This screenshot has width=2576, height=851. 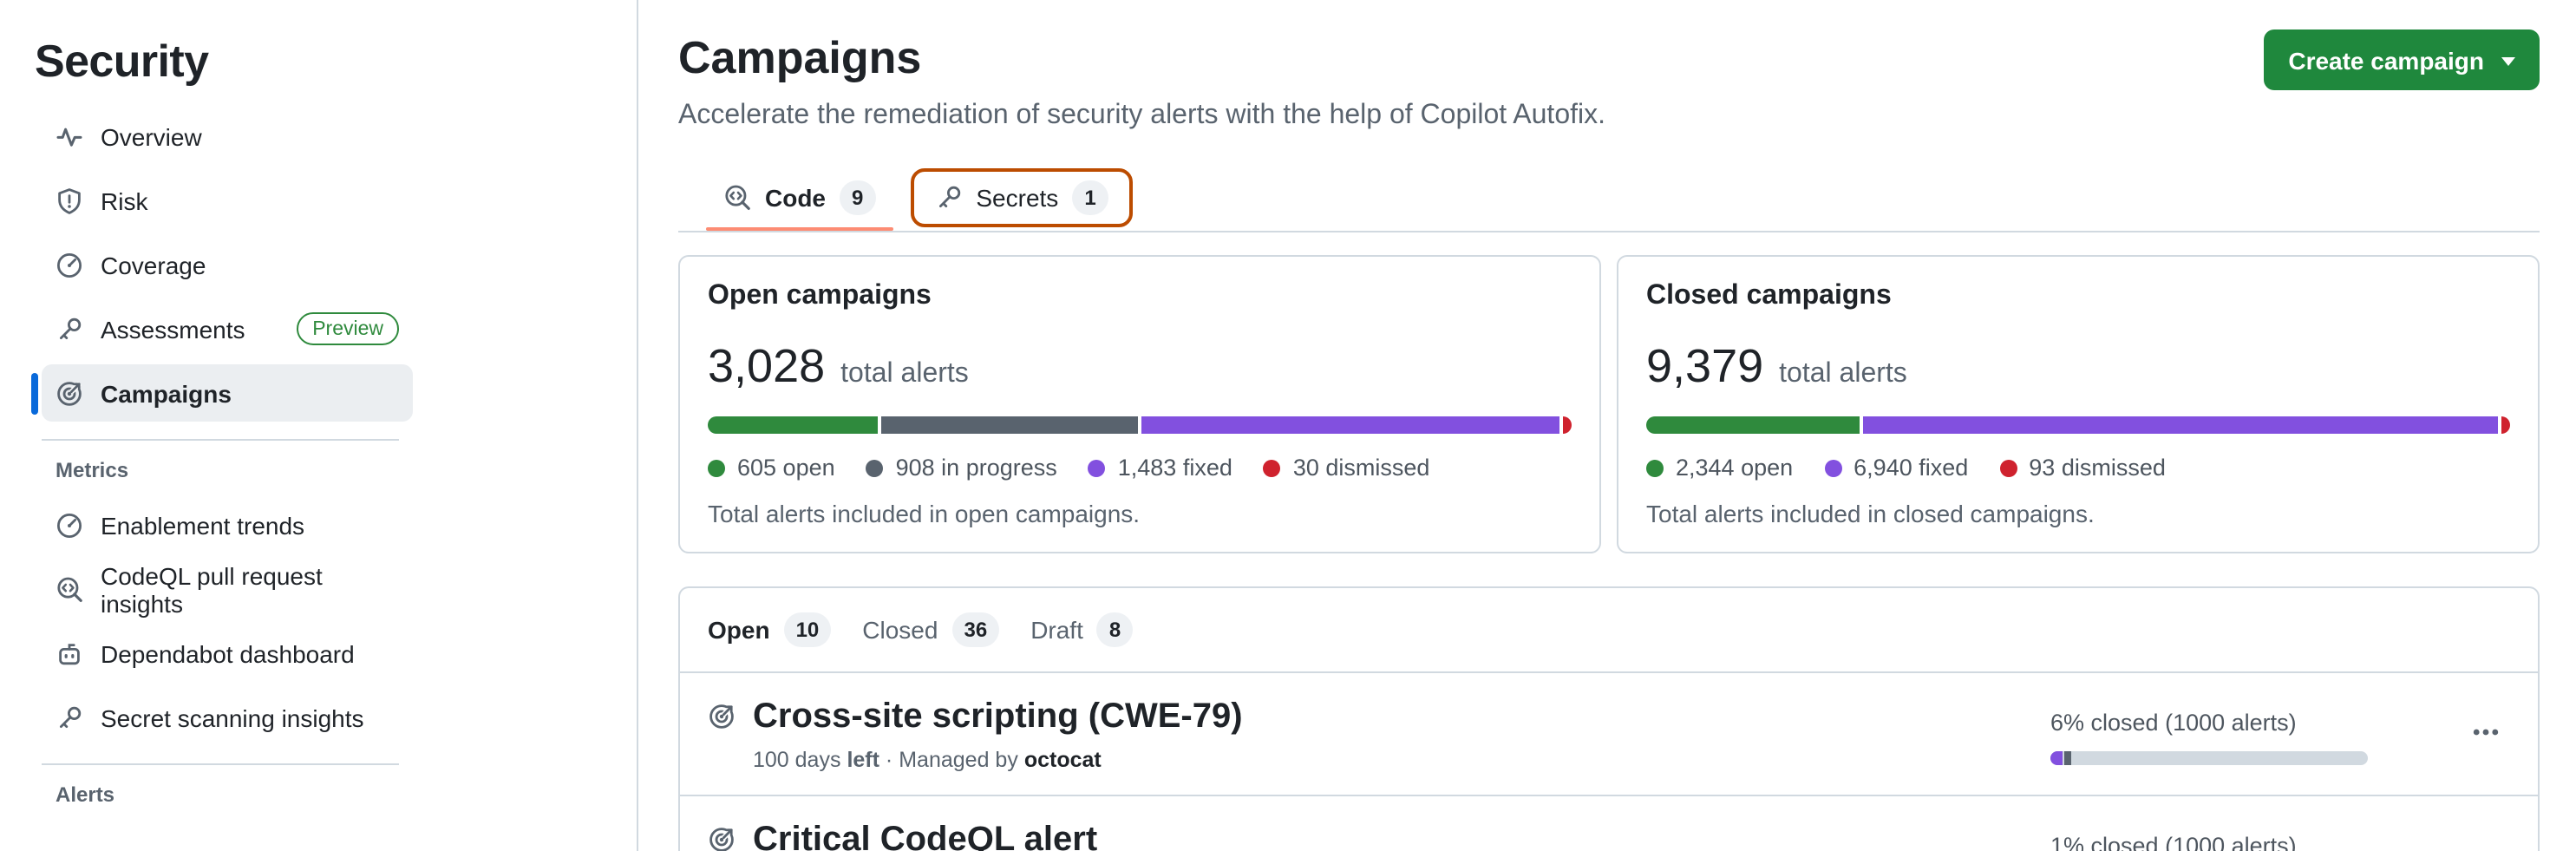 I want to click on card-title: Open campaigns, so click(x=820, y=296).